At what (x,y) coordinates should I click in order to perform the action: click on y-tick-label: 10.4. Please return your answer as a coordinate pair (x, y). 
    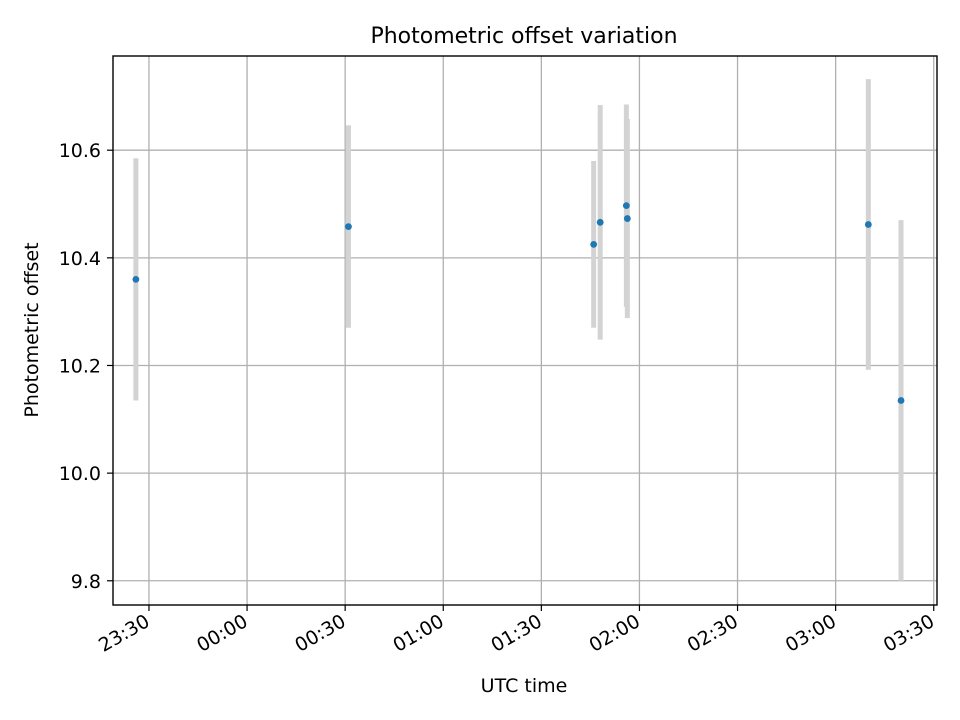
    Looking at the image, I should click on (80, 259).